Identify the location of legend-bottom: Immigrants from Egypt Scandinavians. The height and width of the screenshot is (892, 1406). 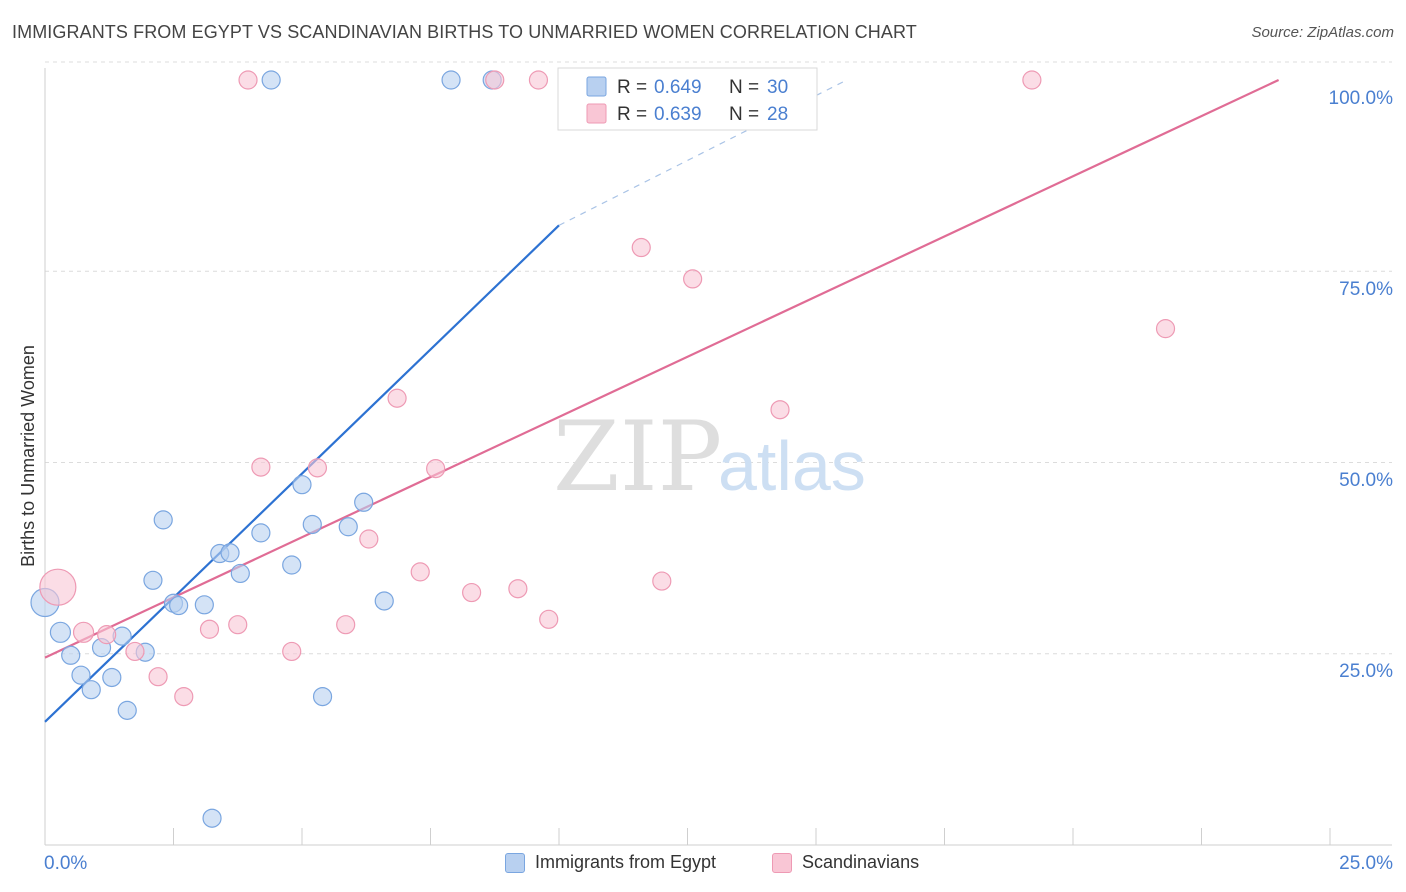
(703, 865).